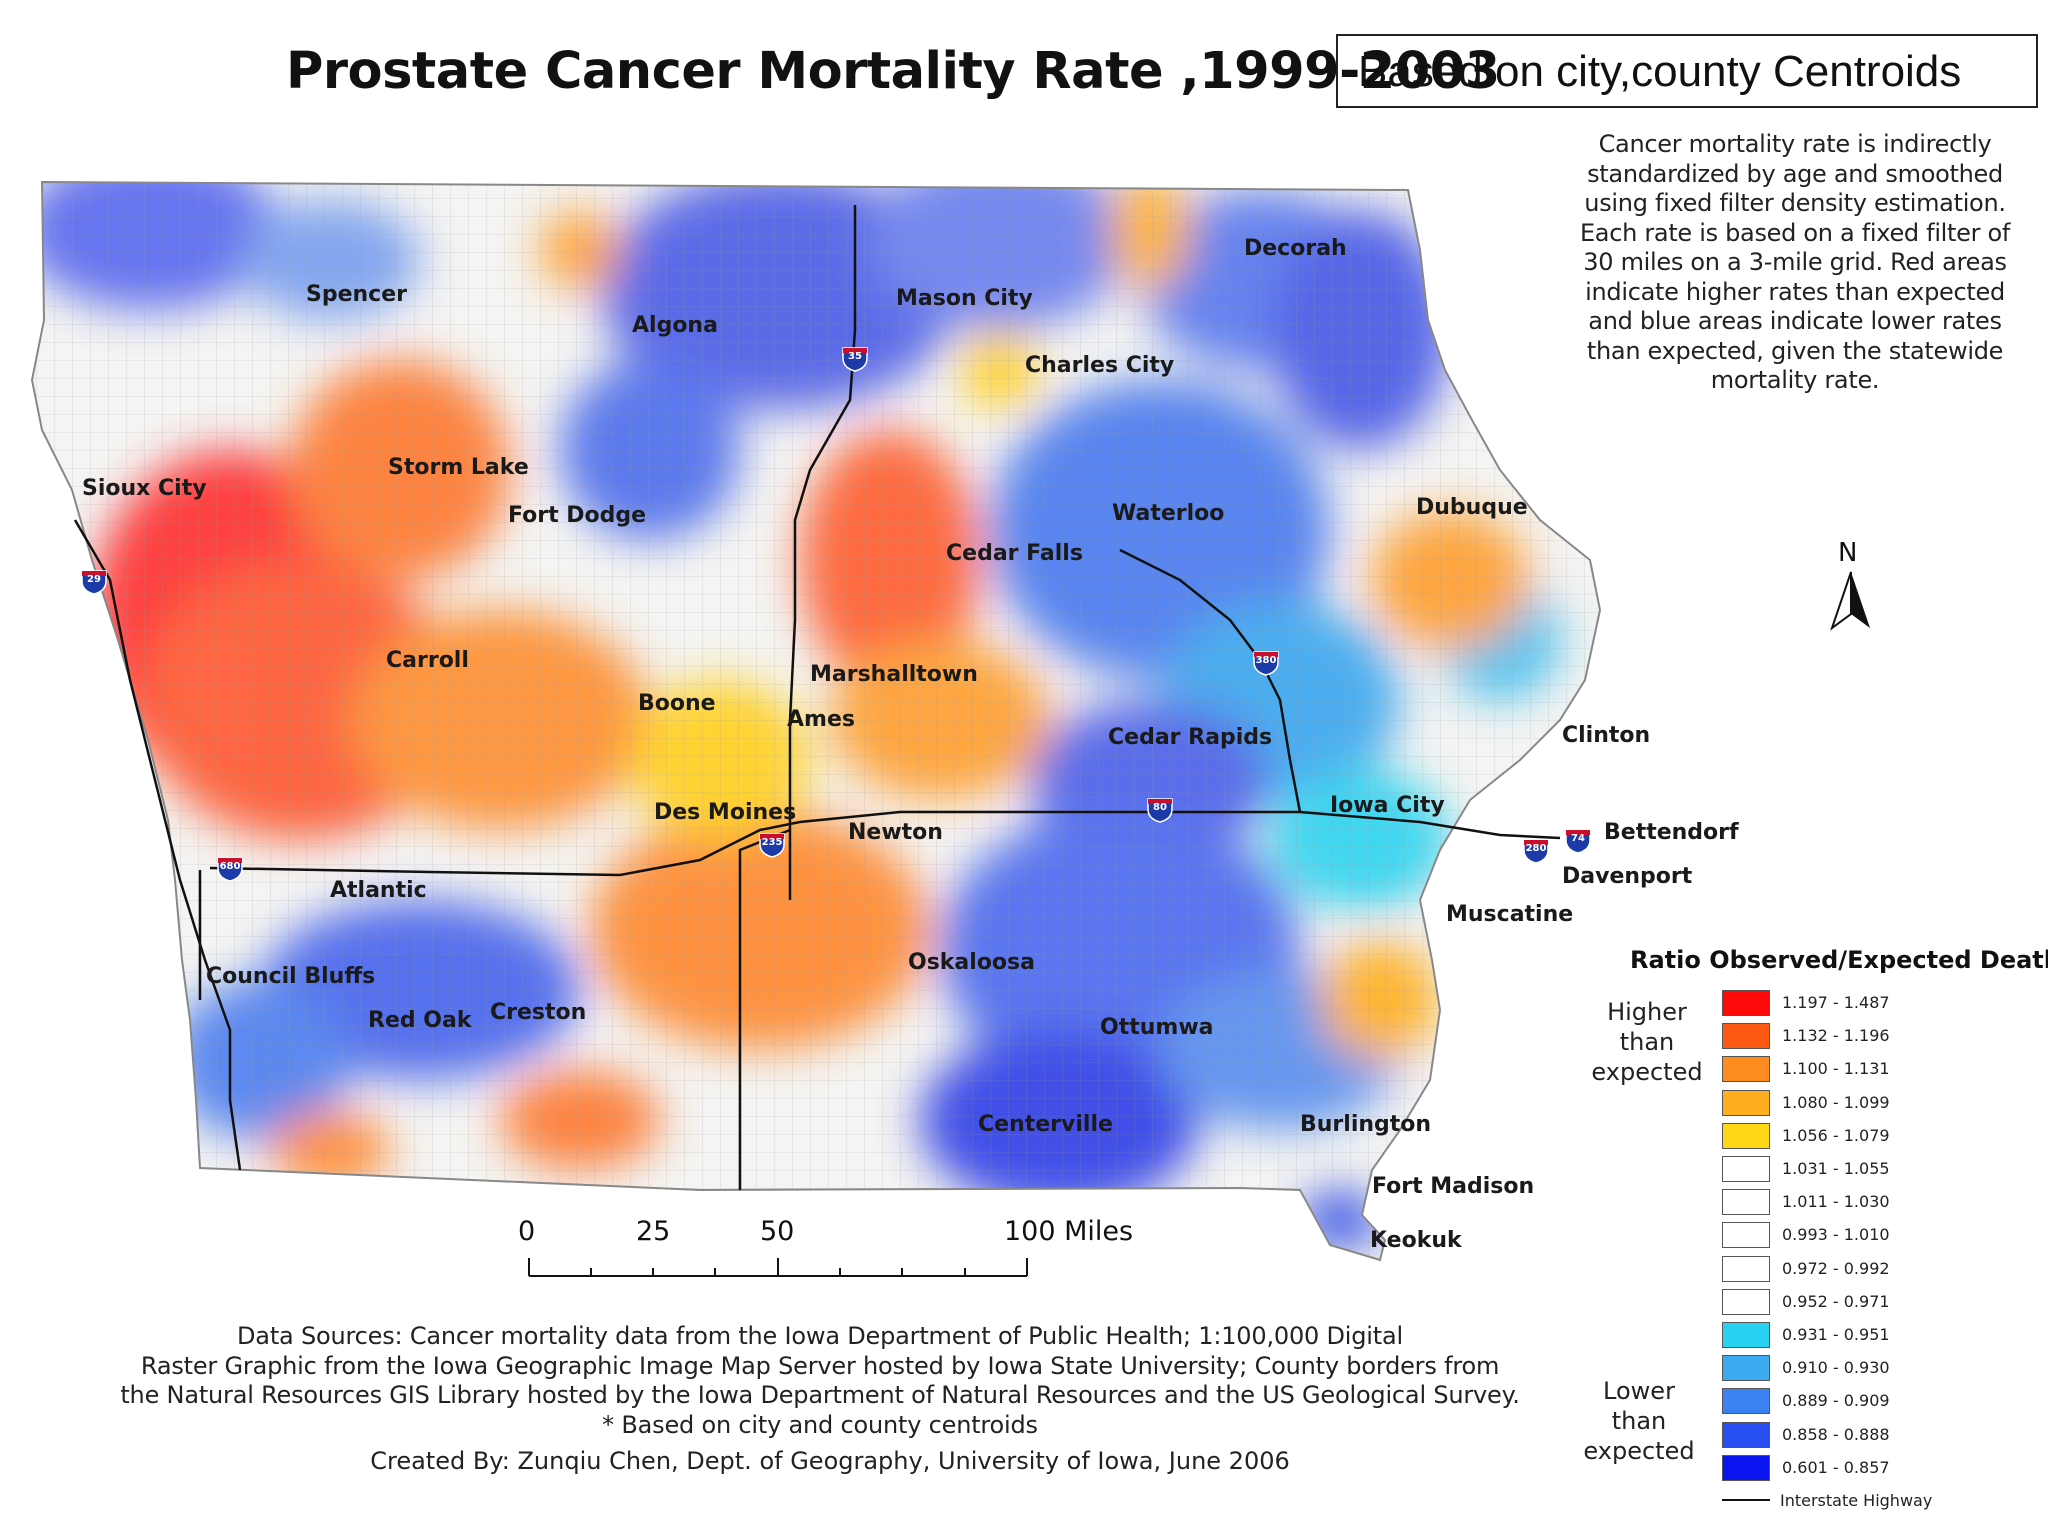 The height and width of the screenshot is (1536, 2048). I want to click on interstate-shield: 380, so click(1266, 662).